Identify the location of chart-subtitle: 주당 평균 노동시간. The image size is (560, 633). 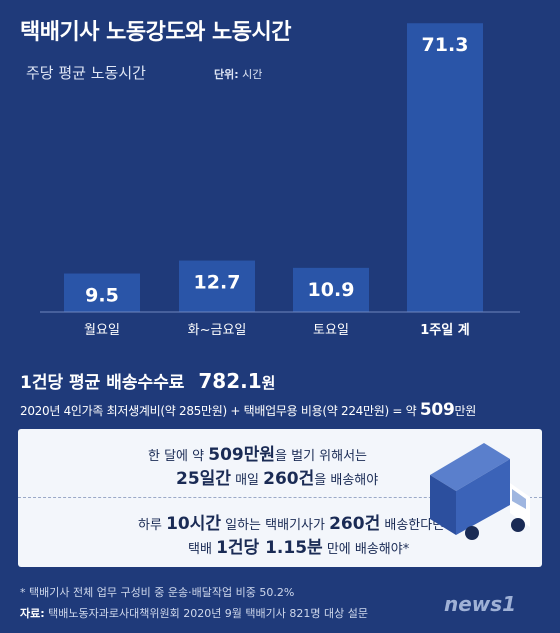
(86, 73).